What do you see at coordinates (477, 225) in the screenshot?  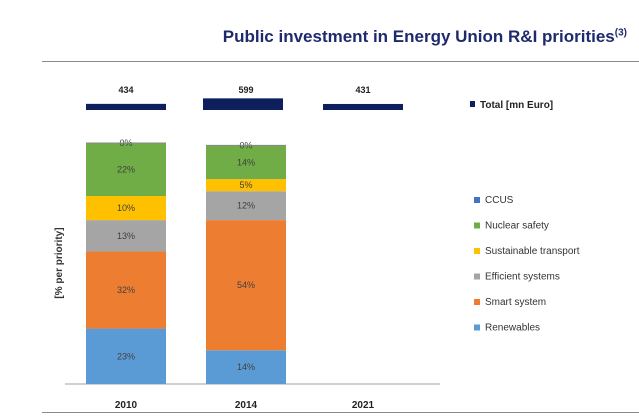 I see `legend-marker-nuclear-safety` at bounding box center [477, 225].